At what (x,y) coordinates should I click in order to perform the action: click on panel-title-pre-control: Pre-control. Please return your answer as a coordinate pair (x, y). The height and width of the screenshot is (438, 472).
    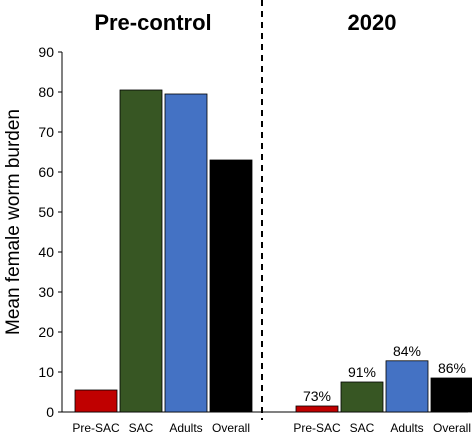
    Looking at the image, I should click on (152, 22).